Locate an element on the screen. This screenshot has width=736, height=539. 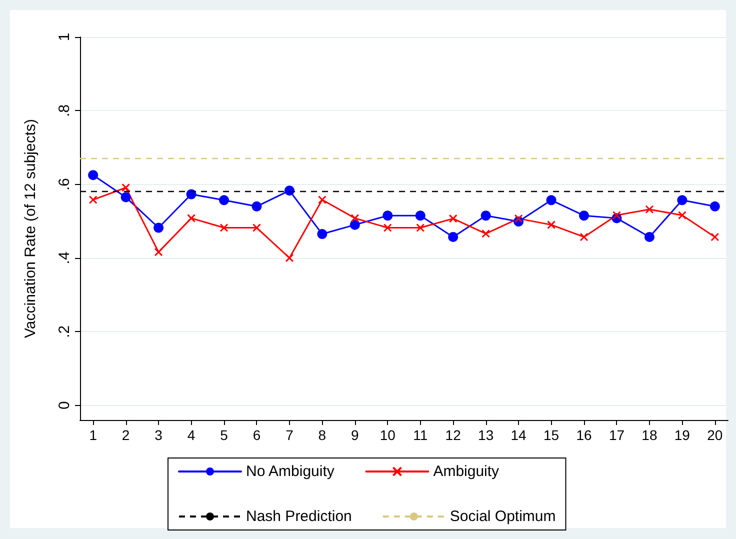
y-tick-label: 1 is located at coordinates (64, 37).